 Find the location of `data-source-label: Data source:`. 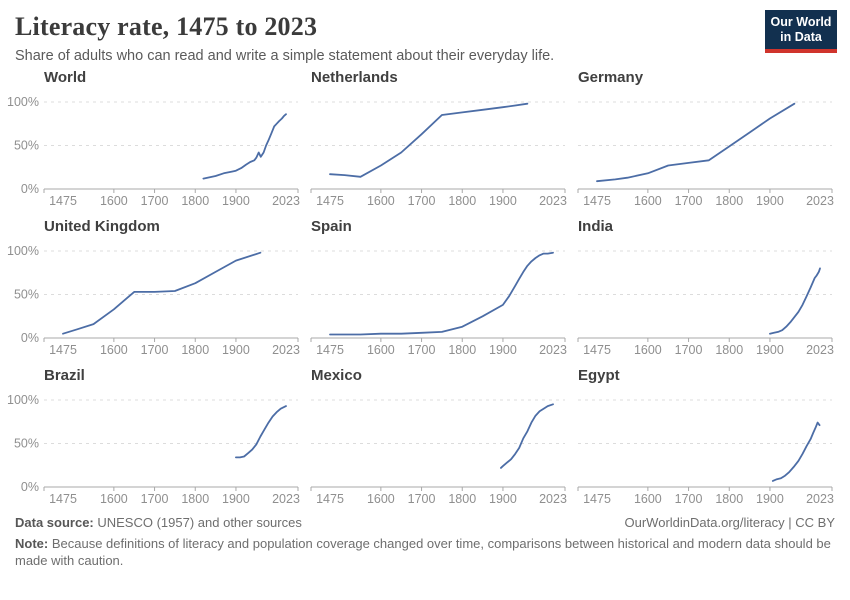

data-source-label: Data source: is located at coordinates (54, 522).